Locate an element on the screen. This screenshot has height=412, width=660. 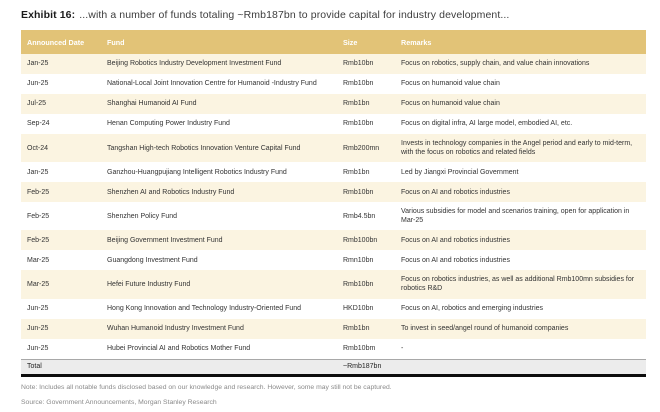
announced-date-cell: Sep-24 is located at coordinates (38, 124).